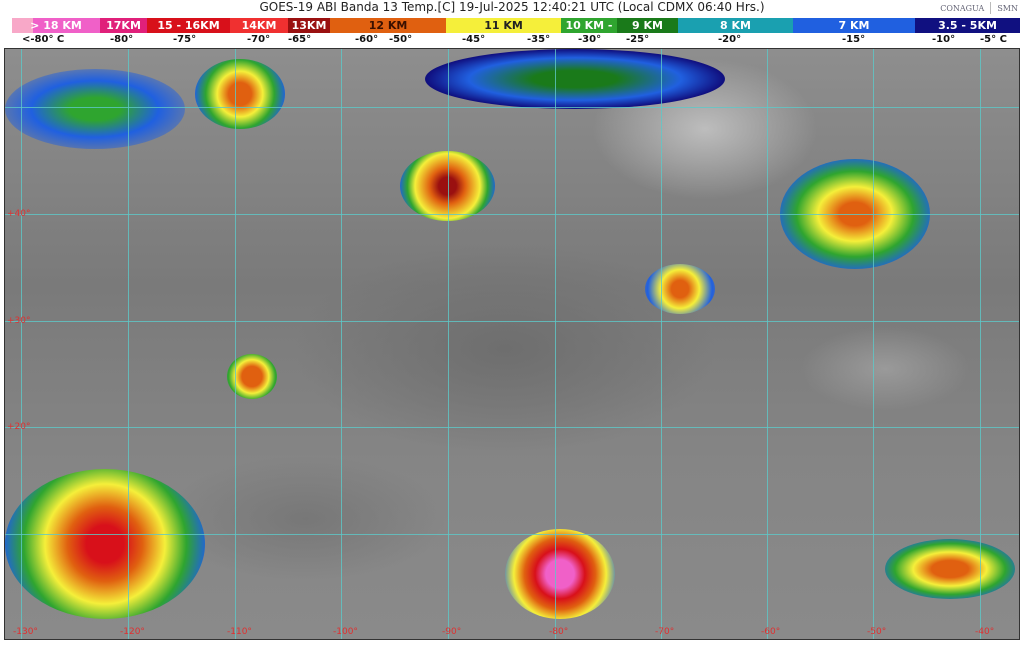 This screenshot has height=645, width=1024. Describe the element at coordinates (944, 39) in the screenshot. I see `temp-label: -10°` at that location.